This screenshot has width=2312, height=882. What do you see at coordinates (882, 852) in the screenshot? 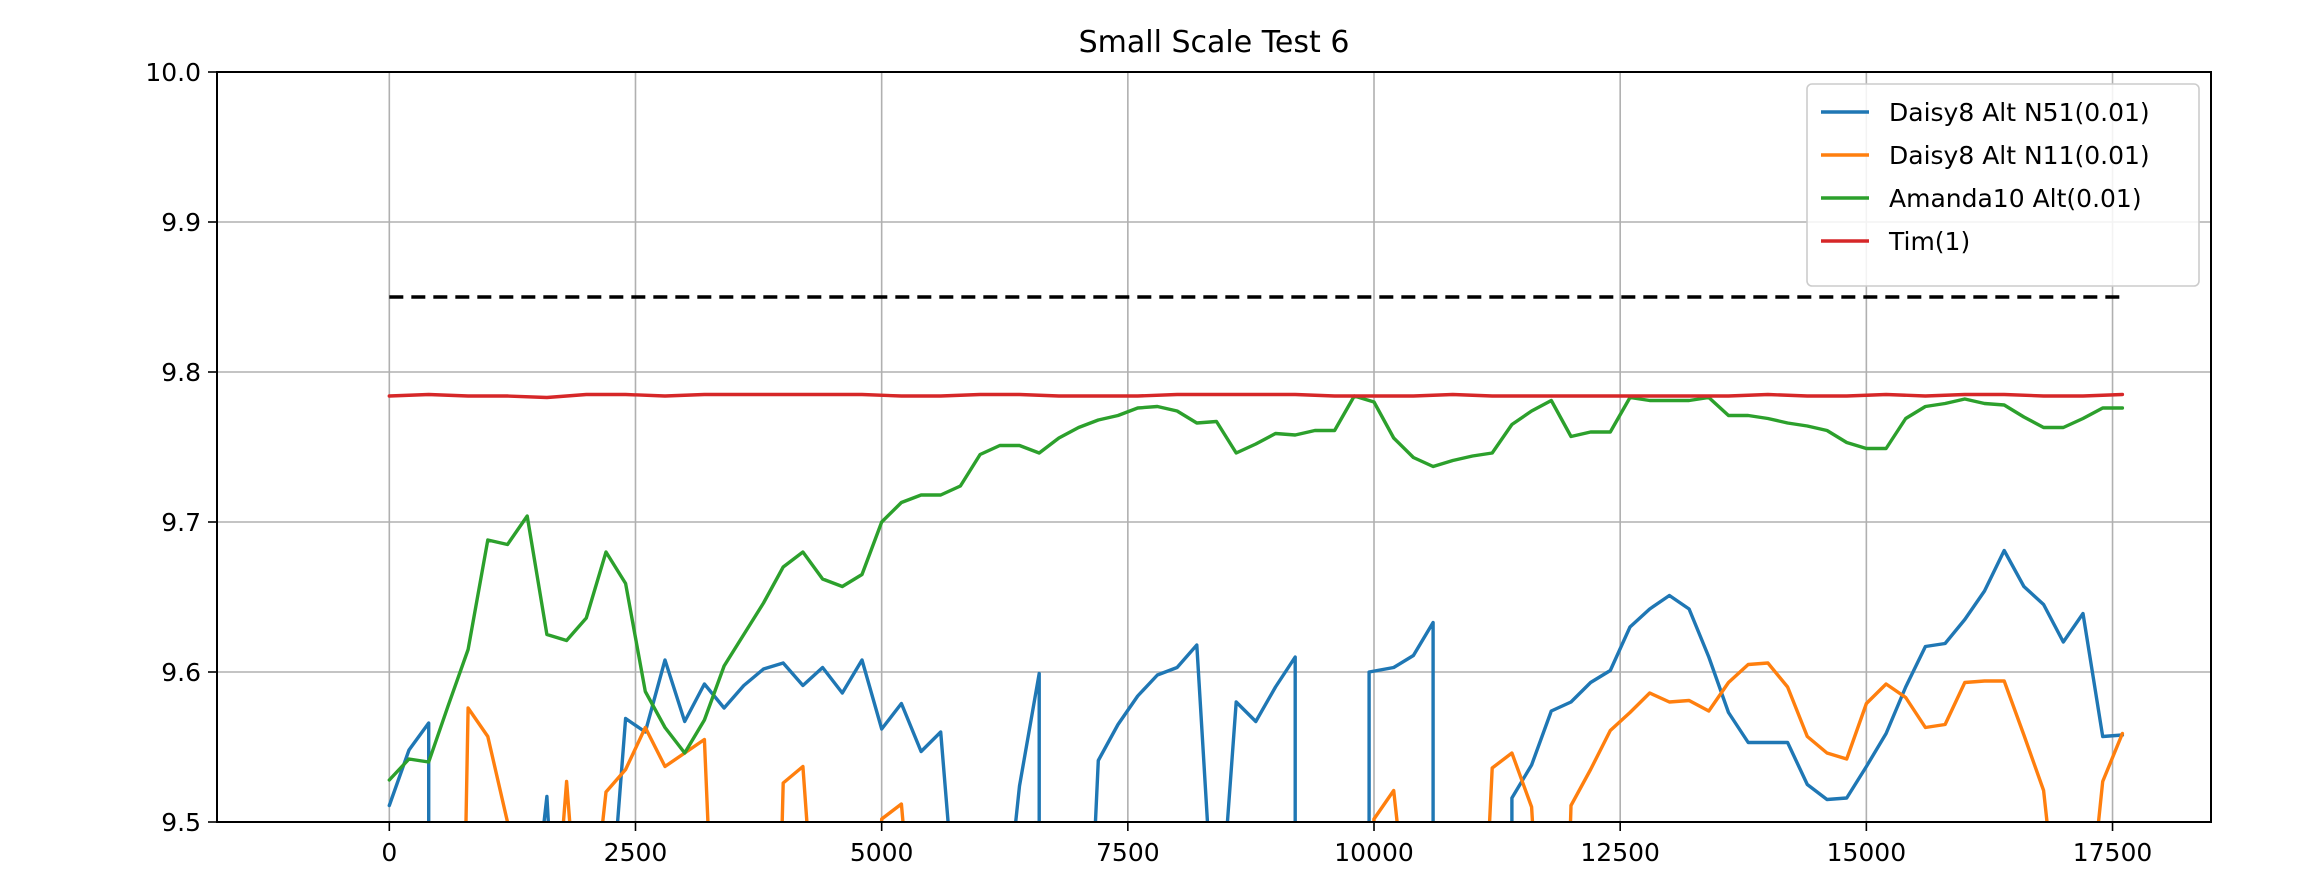
I see `x-tick-label: 5000` at bounding box center [882, 852].